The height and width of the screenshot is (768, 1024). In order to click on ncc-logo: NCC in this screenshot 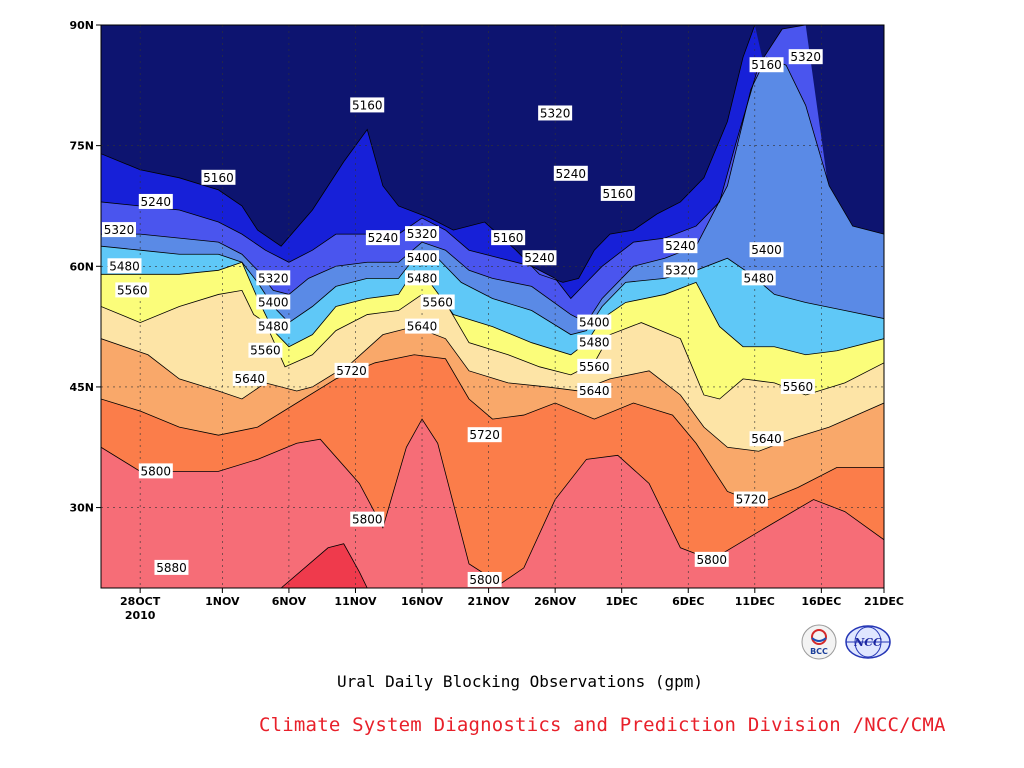, I will do `click(868, 642)`.